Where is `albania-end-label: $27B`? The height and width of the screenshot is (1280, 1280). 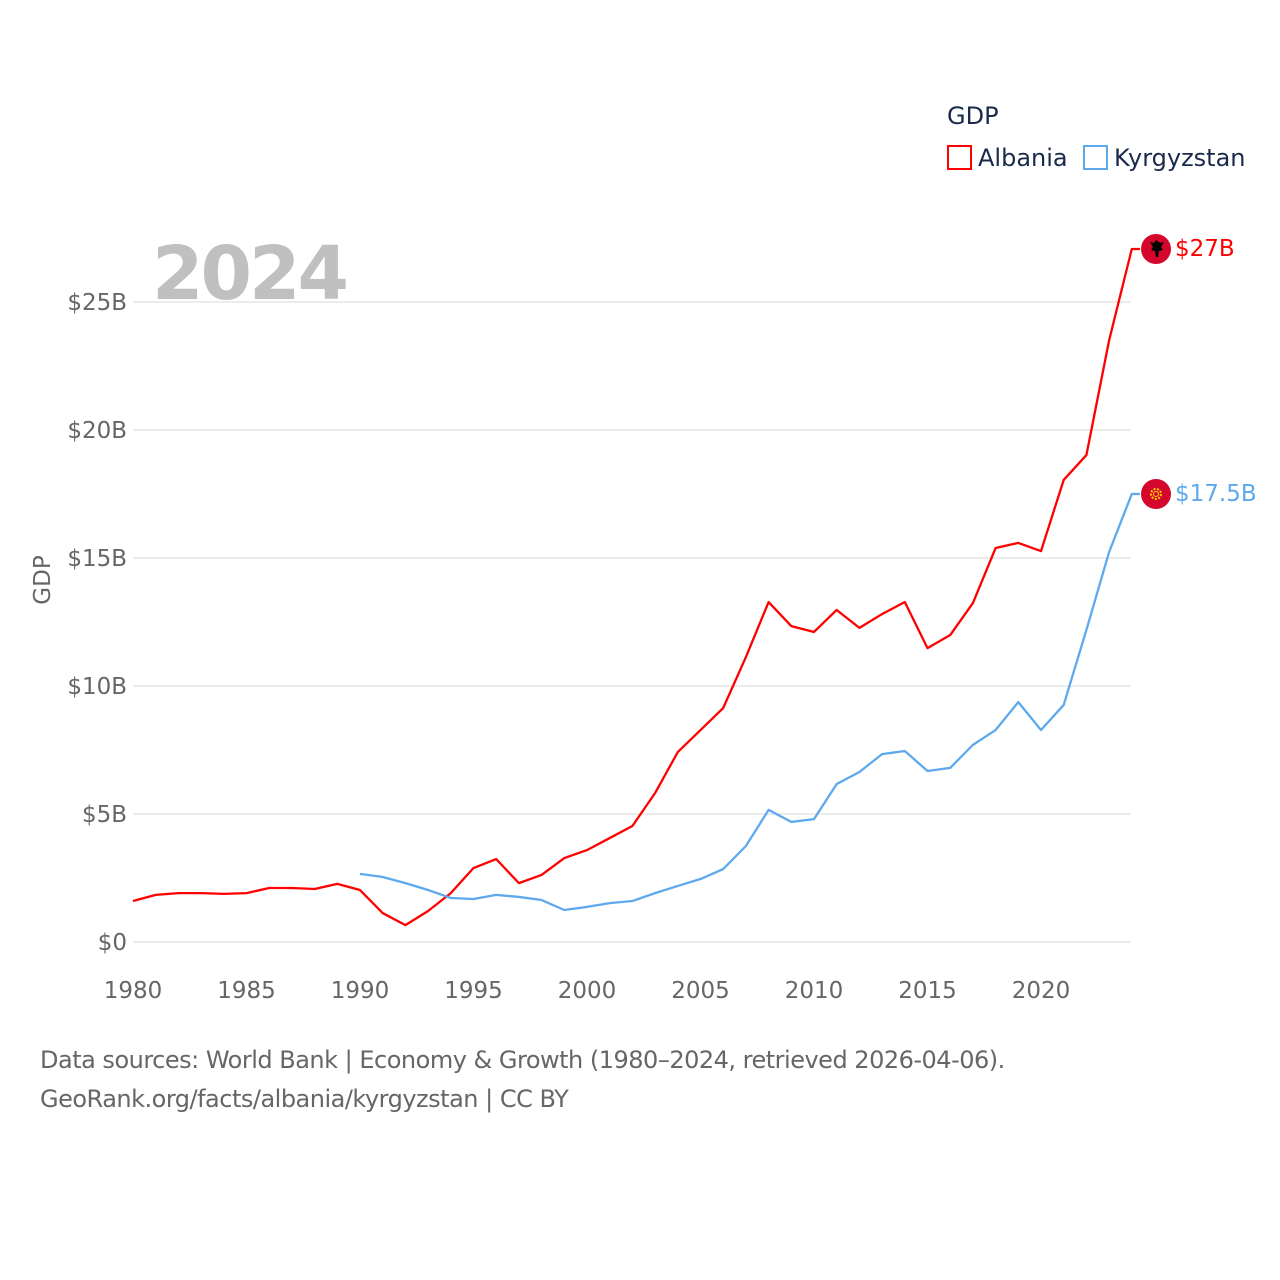 albania-end-label: $27B is located at coordinates (1205, 249).